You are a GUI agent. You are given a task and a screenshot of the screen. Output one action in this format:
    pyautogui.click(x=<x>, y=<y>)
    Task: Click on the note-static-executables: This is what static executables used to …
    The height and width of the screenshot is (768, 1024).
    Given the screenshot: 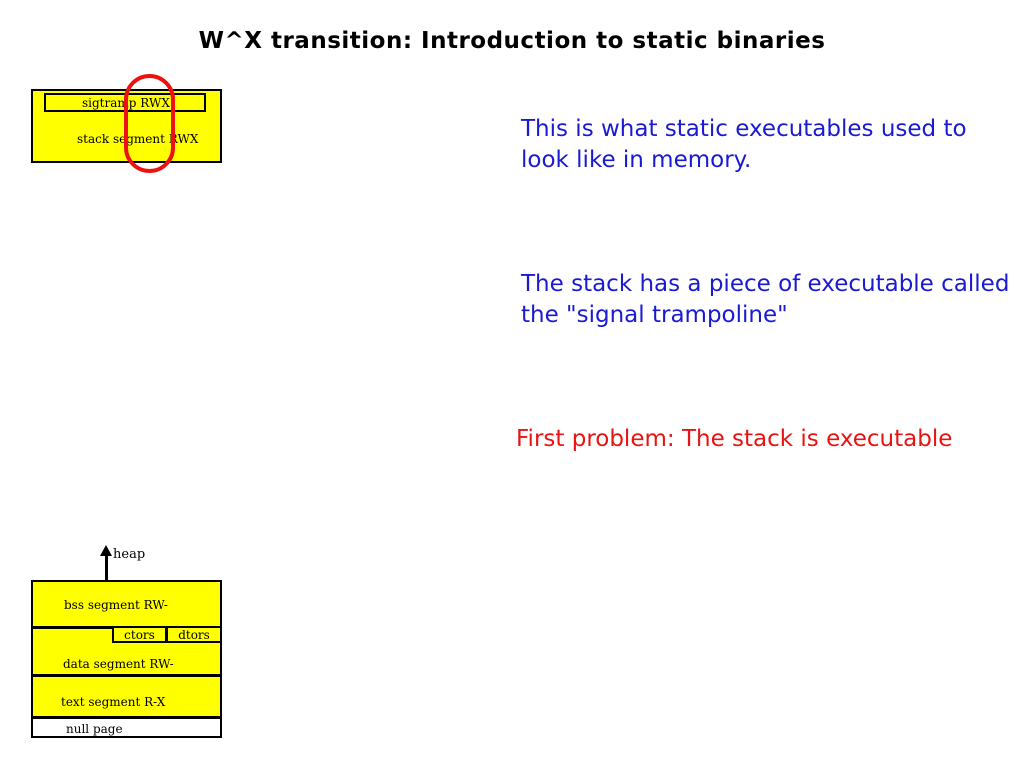 What is the action you would take?
    pyautogui.click(x=744, y=144)
    